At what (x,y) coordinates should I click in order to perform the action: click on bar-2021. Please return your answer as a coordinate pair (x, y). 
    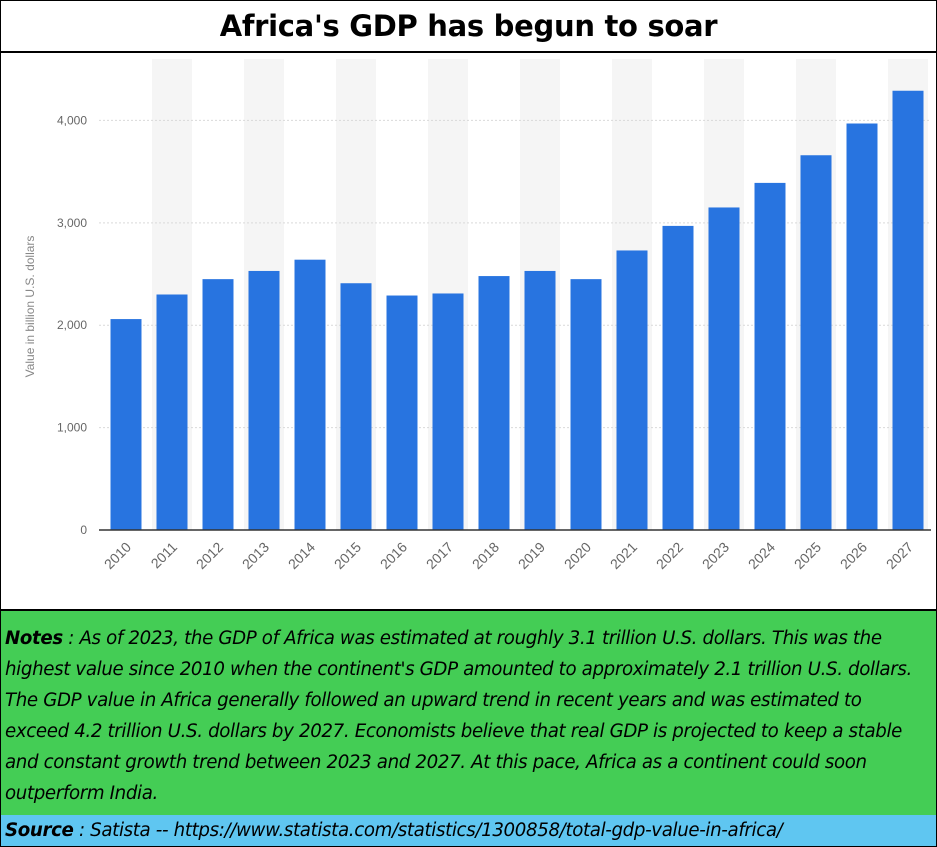
    Looking at the image, I should click on (632, 390).